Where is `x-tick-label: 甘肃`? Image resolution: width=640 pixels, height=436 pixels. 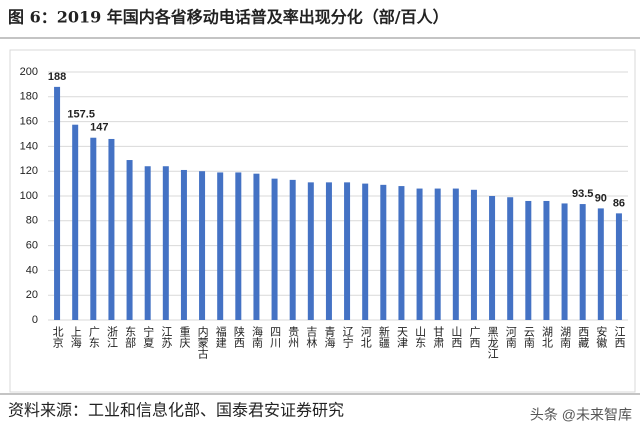 x-tick-label: 甘肃 is located at coordinates (438, 337).